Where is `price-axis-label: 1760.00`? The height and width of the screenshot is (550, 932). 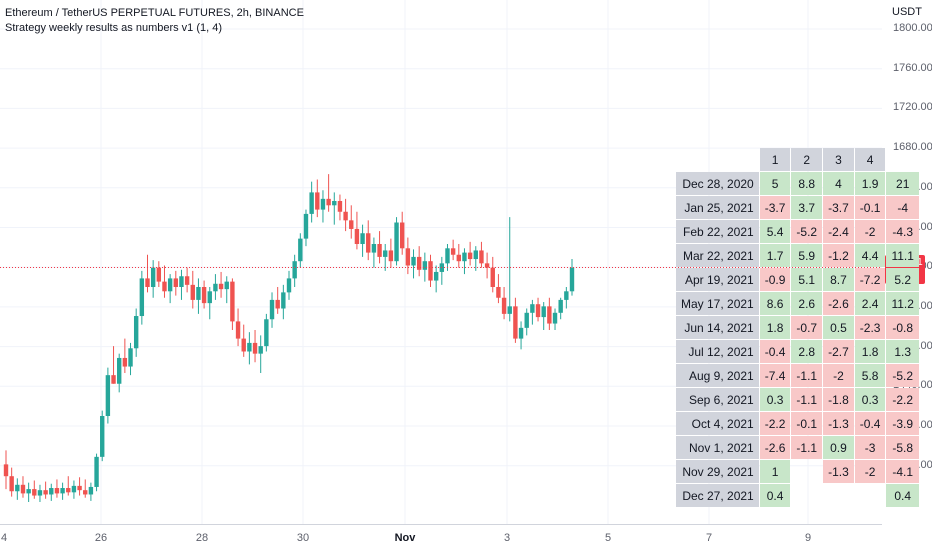 price-axis-label: 1760.00 is located at coordinates (912, 67).